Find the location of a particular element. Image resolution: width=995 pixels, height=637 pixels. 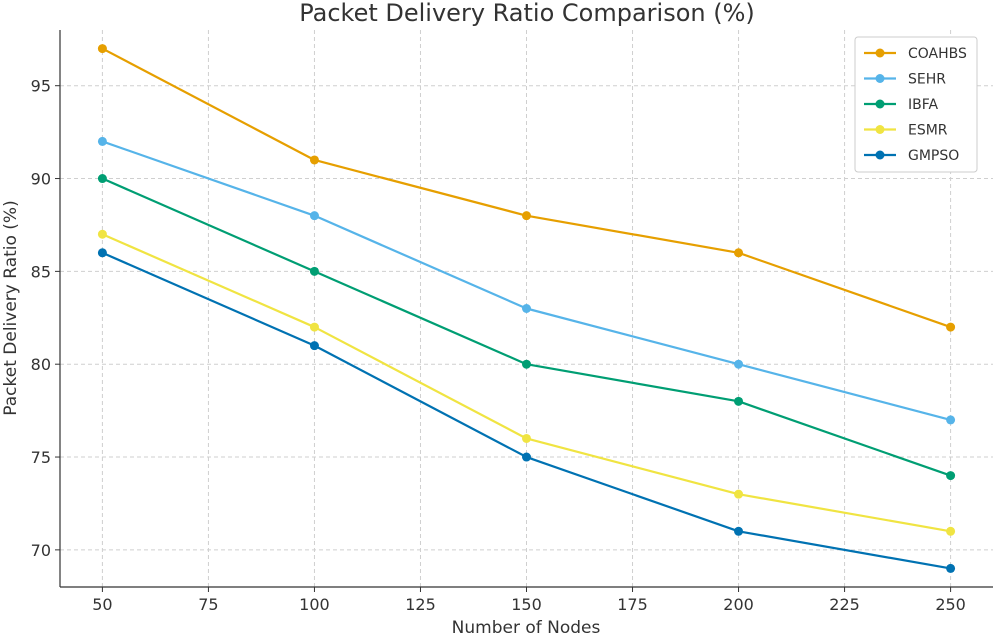

x-axis-label: Number of Nodes is located at coordinates (526, 627).